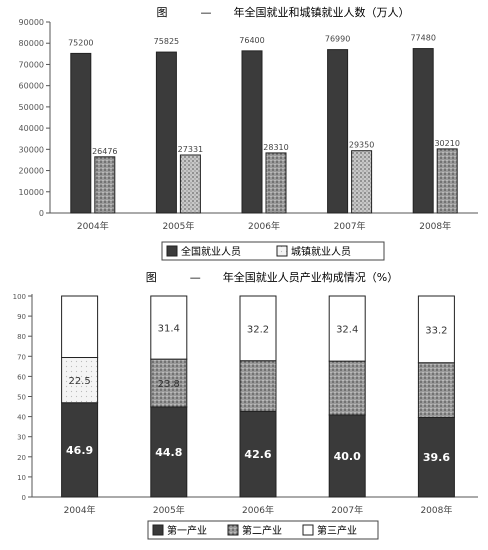  I want to click on y-tick-label: 60000, so click(31, 86).